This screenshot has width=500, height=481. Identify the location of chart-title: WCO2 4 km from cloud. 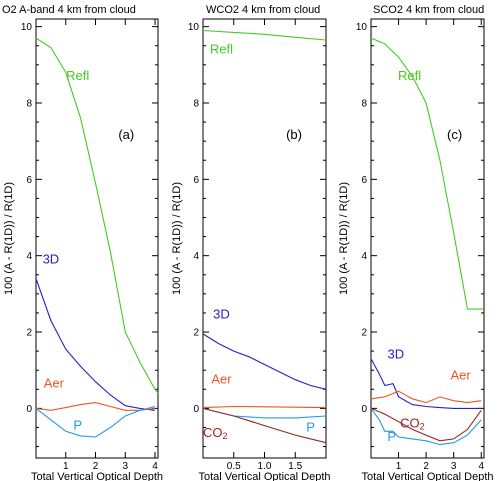
(263, 10).